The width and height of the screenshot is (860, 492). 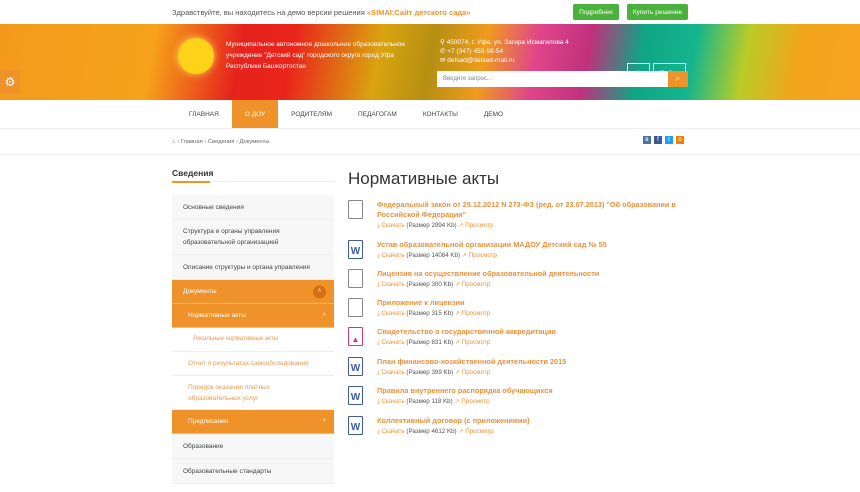 What do you see at coordinates (253, 422) in the screenshot?
I see `sidebar-item-prescriptions: Предписания ˅` at bounding box center [253, 422].